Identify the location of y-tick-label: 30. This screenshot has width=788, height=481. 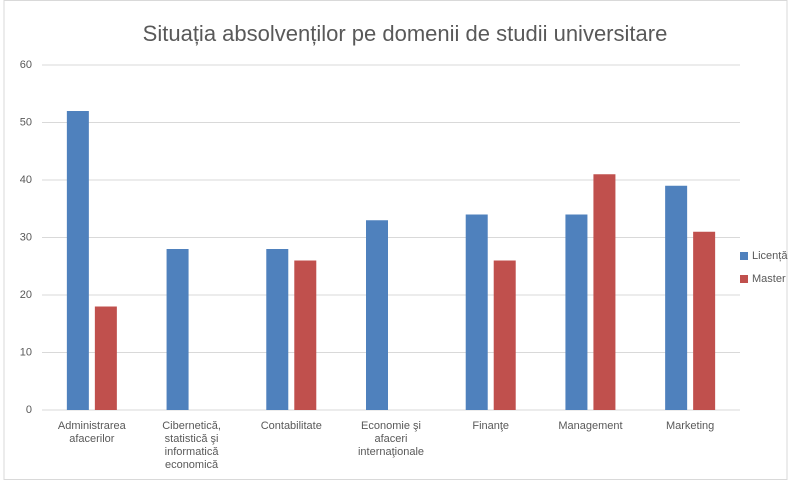
(26, 237).